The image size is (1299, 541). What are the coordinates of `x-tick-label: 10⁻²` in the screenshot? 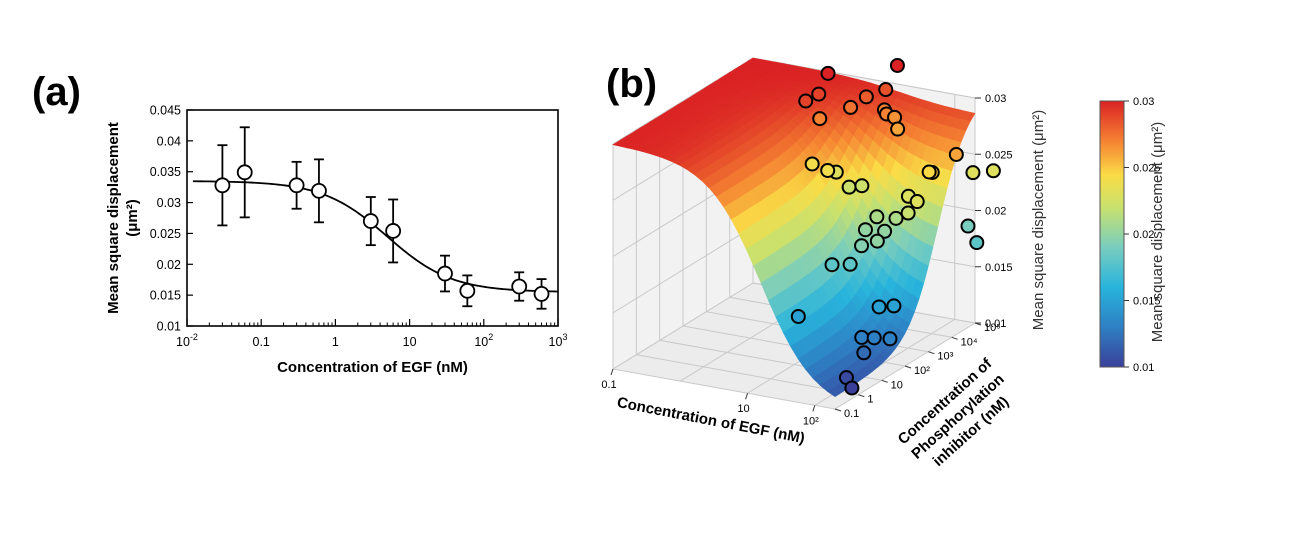 It's located at (187, 340).